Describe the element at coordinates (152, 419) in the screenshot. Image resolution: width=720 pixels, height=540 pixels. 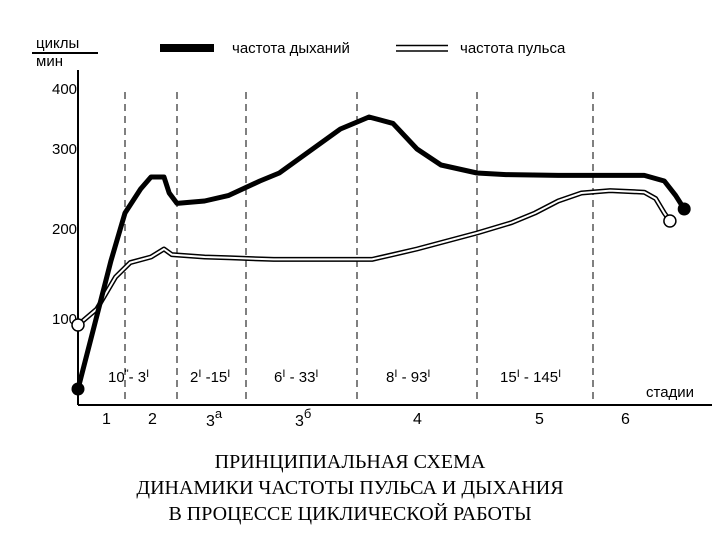
I see `stage-label-2: 2` at that location.